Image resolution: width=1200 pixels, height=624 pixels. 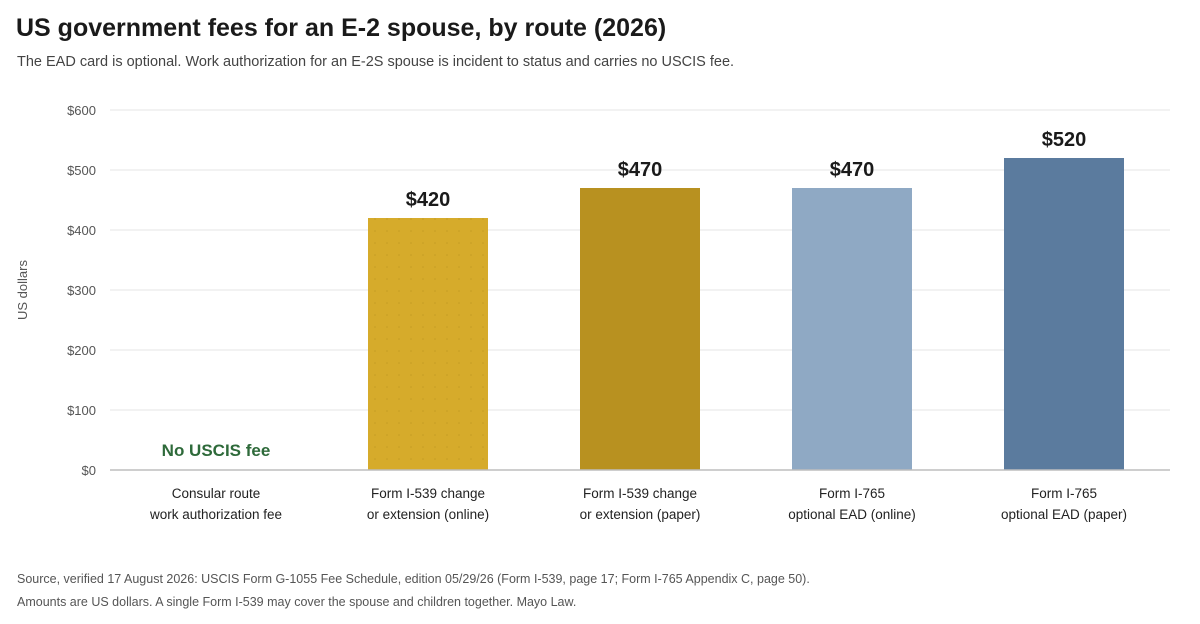 What do you see at coordinates (1064, 514) in the screenshot?
I see `category-label: optional EAD (paper)` at bounding box center [1064, 514].